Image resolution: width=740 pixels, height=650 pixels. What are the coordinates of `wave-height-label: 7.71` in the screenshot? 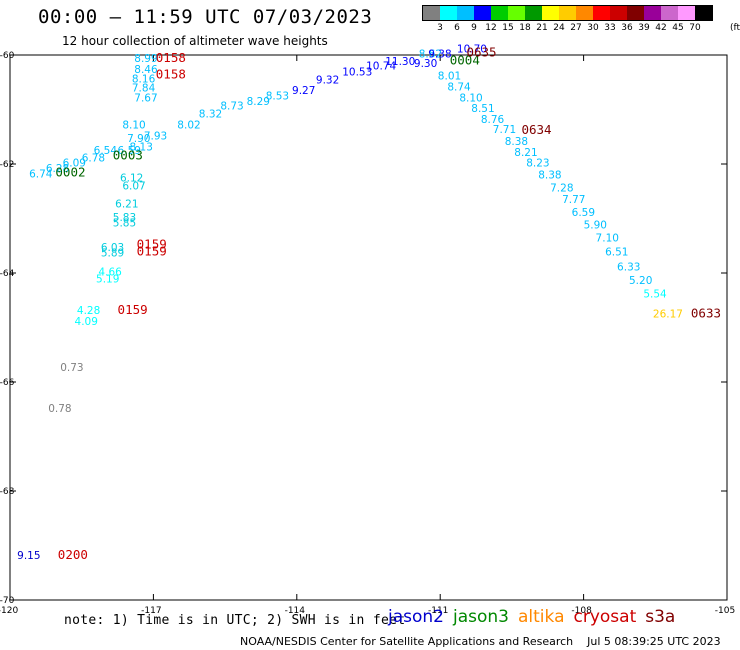 It's located at (504, 130).